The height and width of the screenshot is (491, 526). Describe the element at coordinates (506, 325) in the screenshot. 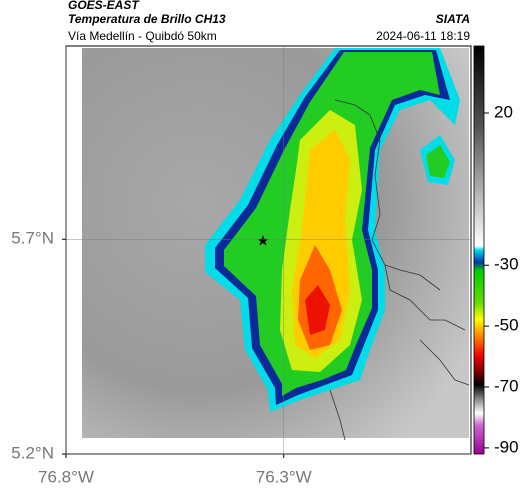

I see `colorbar-tick-label: -50` at that location.